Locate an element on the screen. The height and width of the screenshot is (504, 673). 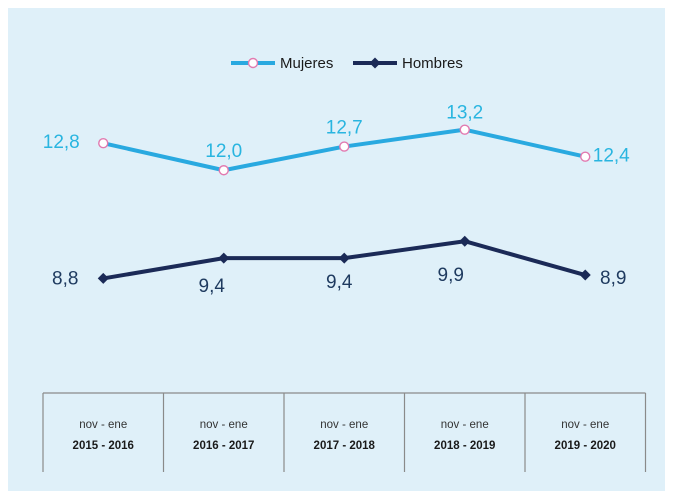
data-label: 9,9 is located at coordinates (451, 275).